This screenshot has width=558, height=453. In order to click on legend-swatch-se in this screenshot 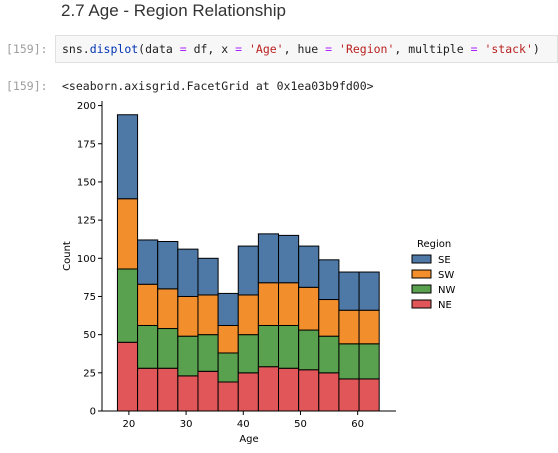, I will do `click(421, 259)`.